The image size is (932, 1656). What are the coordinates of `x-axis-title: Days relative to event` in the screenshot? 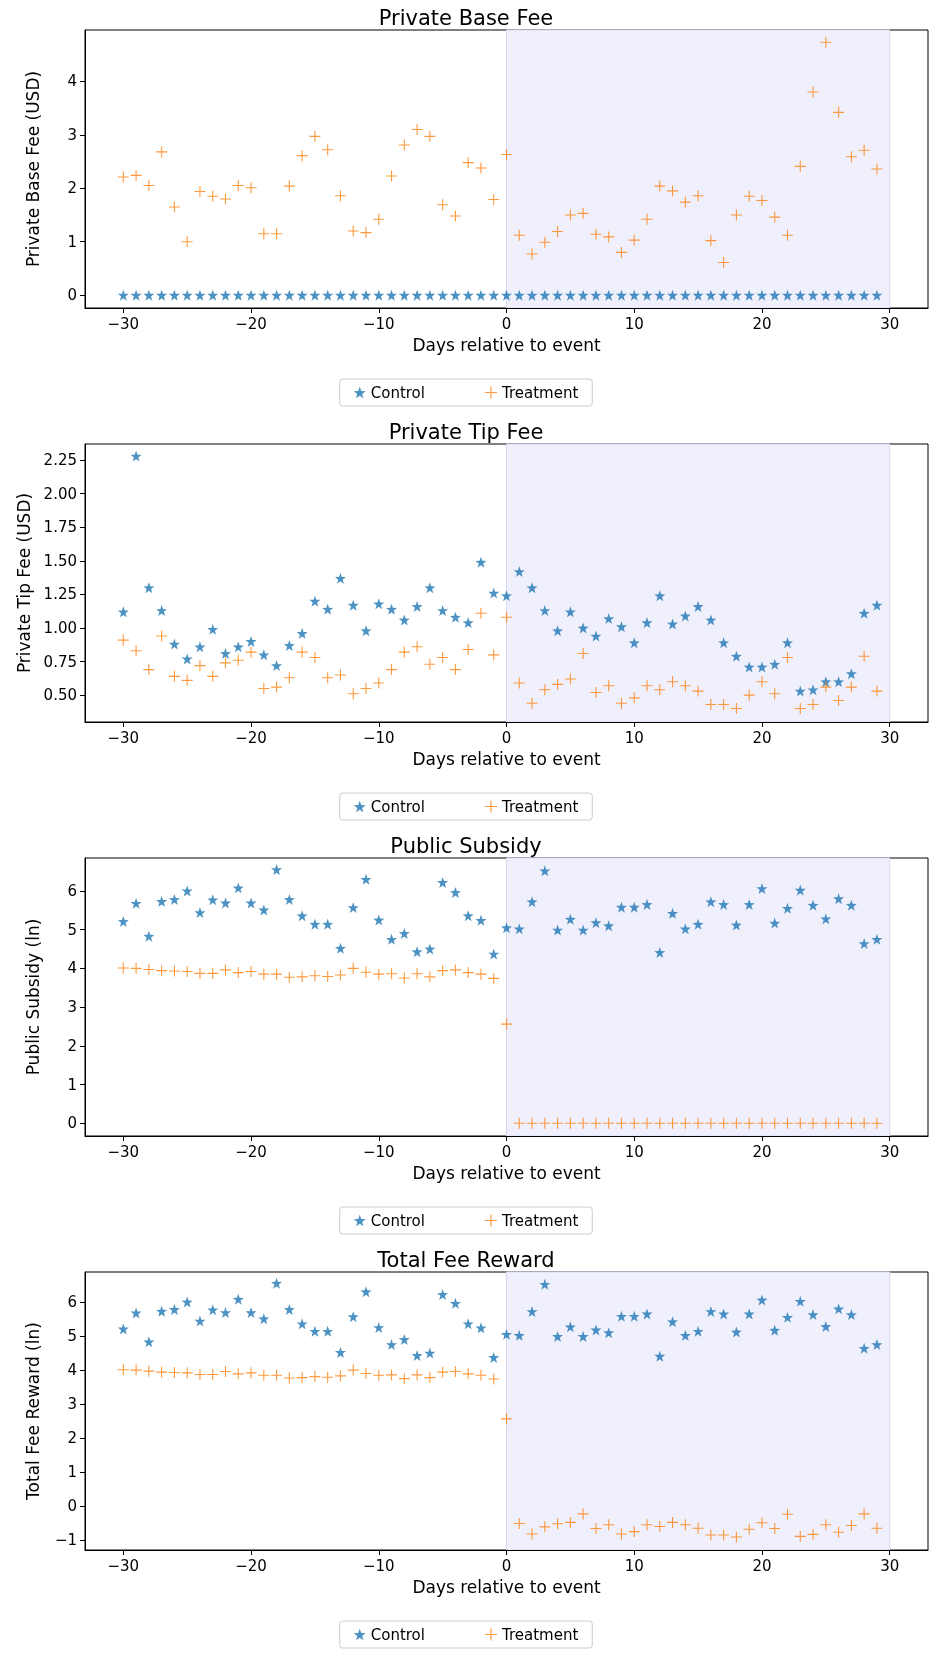 It's located at (506, 1586).